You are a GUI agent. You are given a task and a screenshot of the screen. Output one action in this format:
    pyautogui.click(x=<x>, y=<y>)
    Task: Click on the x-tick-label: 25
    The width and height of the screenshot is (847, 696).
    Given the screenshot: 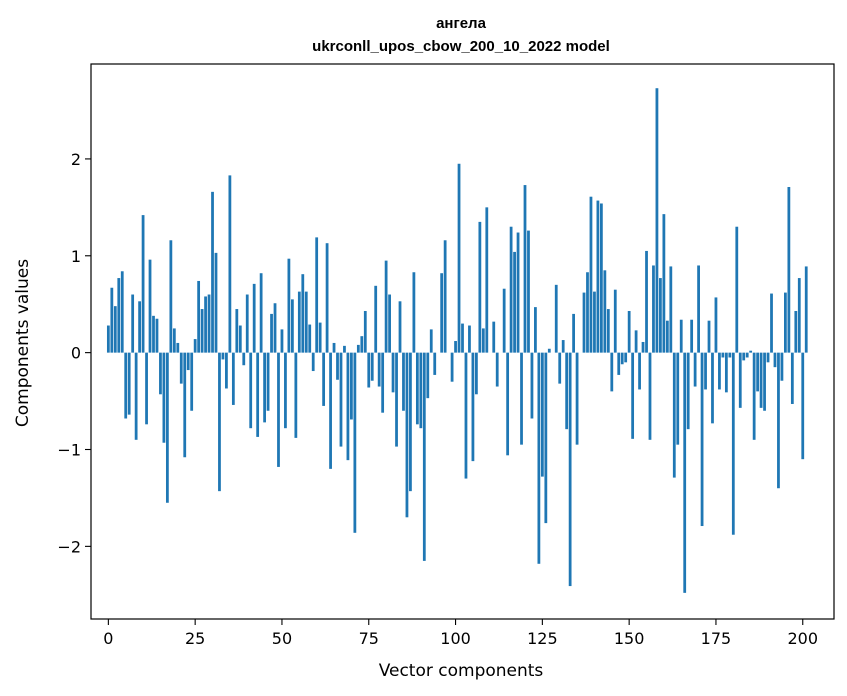 What is the action you would take?
    pyautogui.click(x=195, y=638)
    